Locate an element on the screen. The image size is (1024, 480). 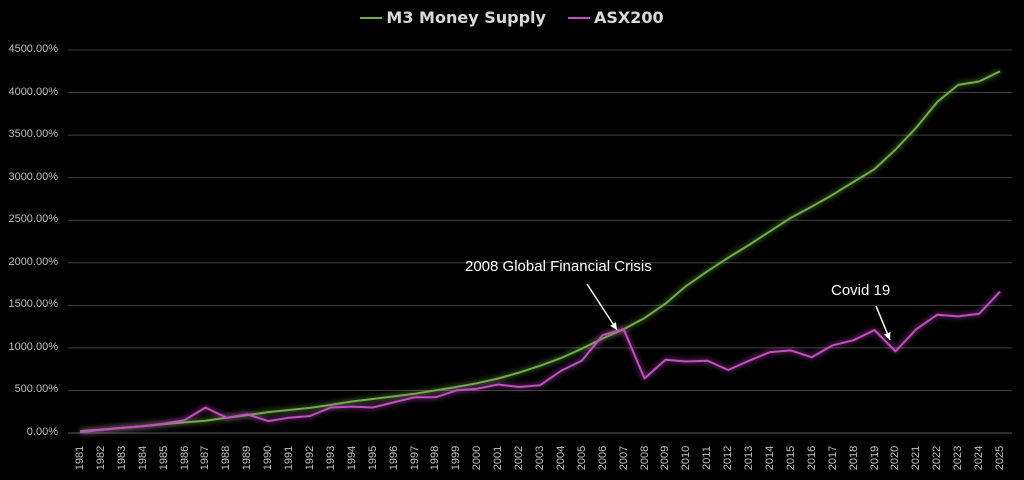
x-tick-label: 1981 is located at coordinates (80, 458).